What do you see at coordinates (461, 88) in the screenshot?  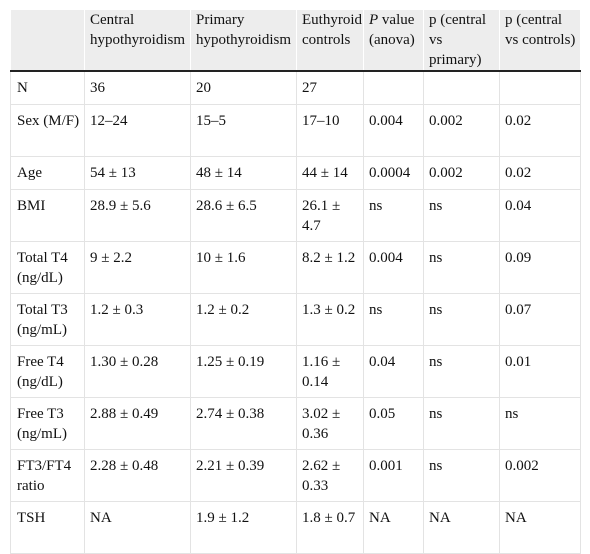 I see `cell-p-central-primary` at bounding box center [461, 88].